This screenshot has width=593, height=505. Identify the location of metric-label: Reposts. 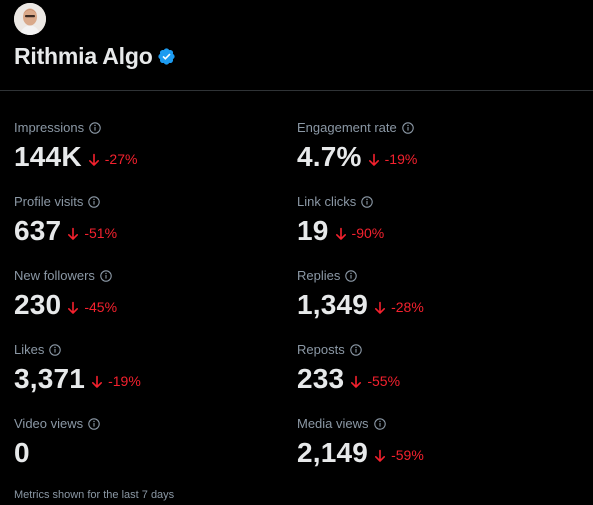
(321, 349).